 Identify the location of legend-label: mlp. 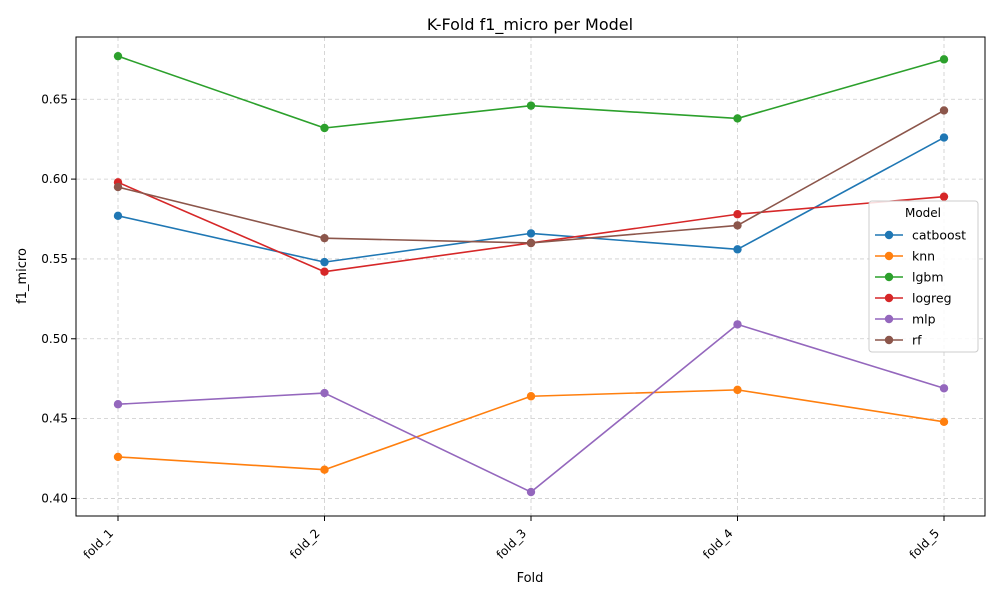
(924, 319).